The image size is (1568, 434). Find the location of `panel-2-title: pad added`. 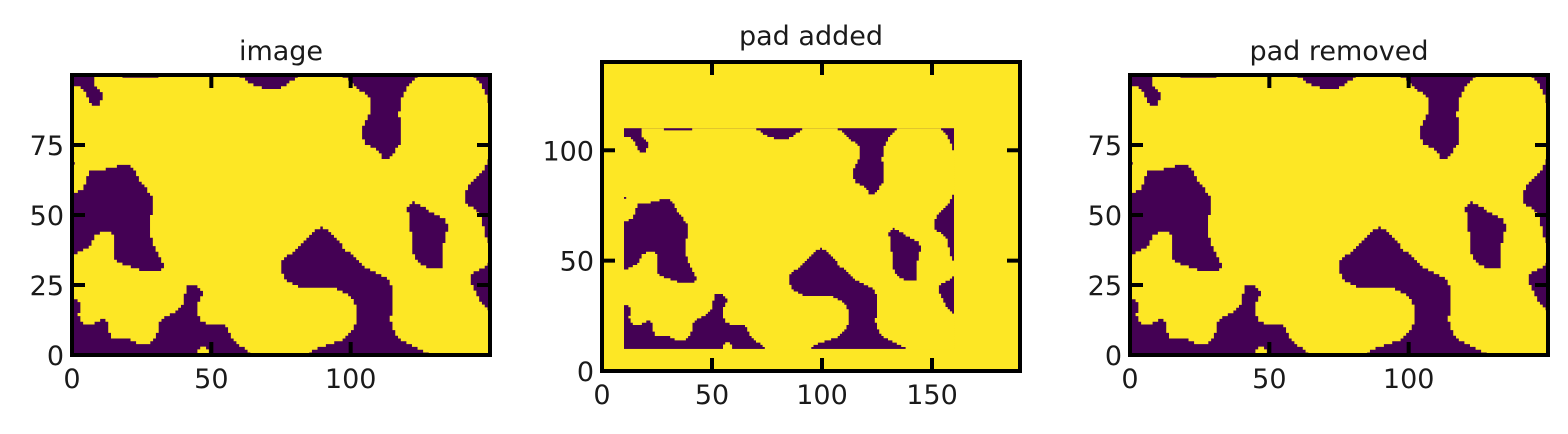

panel-2-title: pad added is located at coordinates (811, 36).